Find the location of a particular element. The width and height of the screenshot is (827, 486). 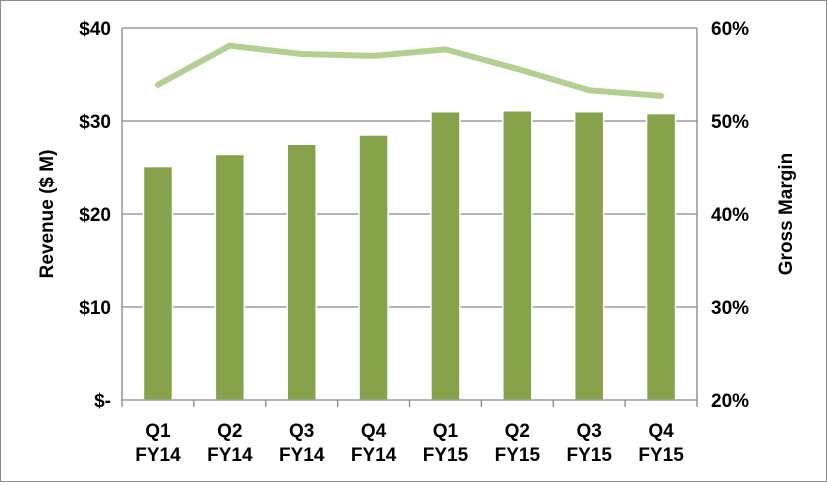

left-axis-tick-label: $10 is located at coordinates (95, 308).